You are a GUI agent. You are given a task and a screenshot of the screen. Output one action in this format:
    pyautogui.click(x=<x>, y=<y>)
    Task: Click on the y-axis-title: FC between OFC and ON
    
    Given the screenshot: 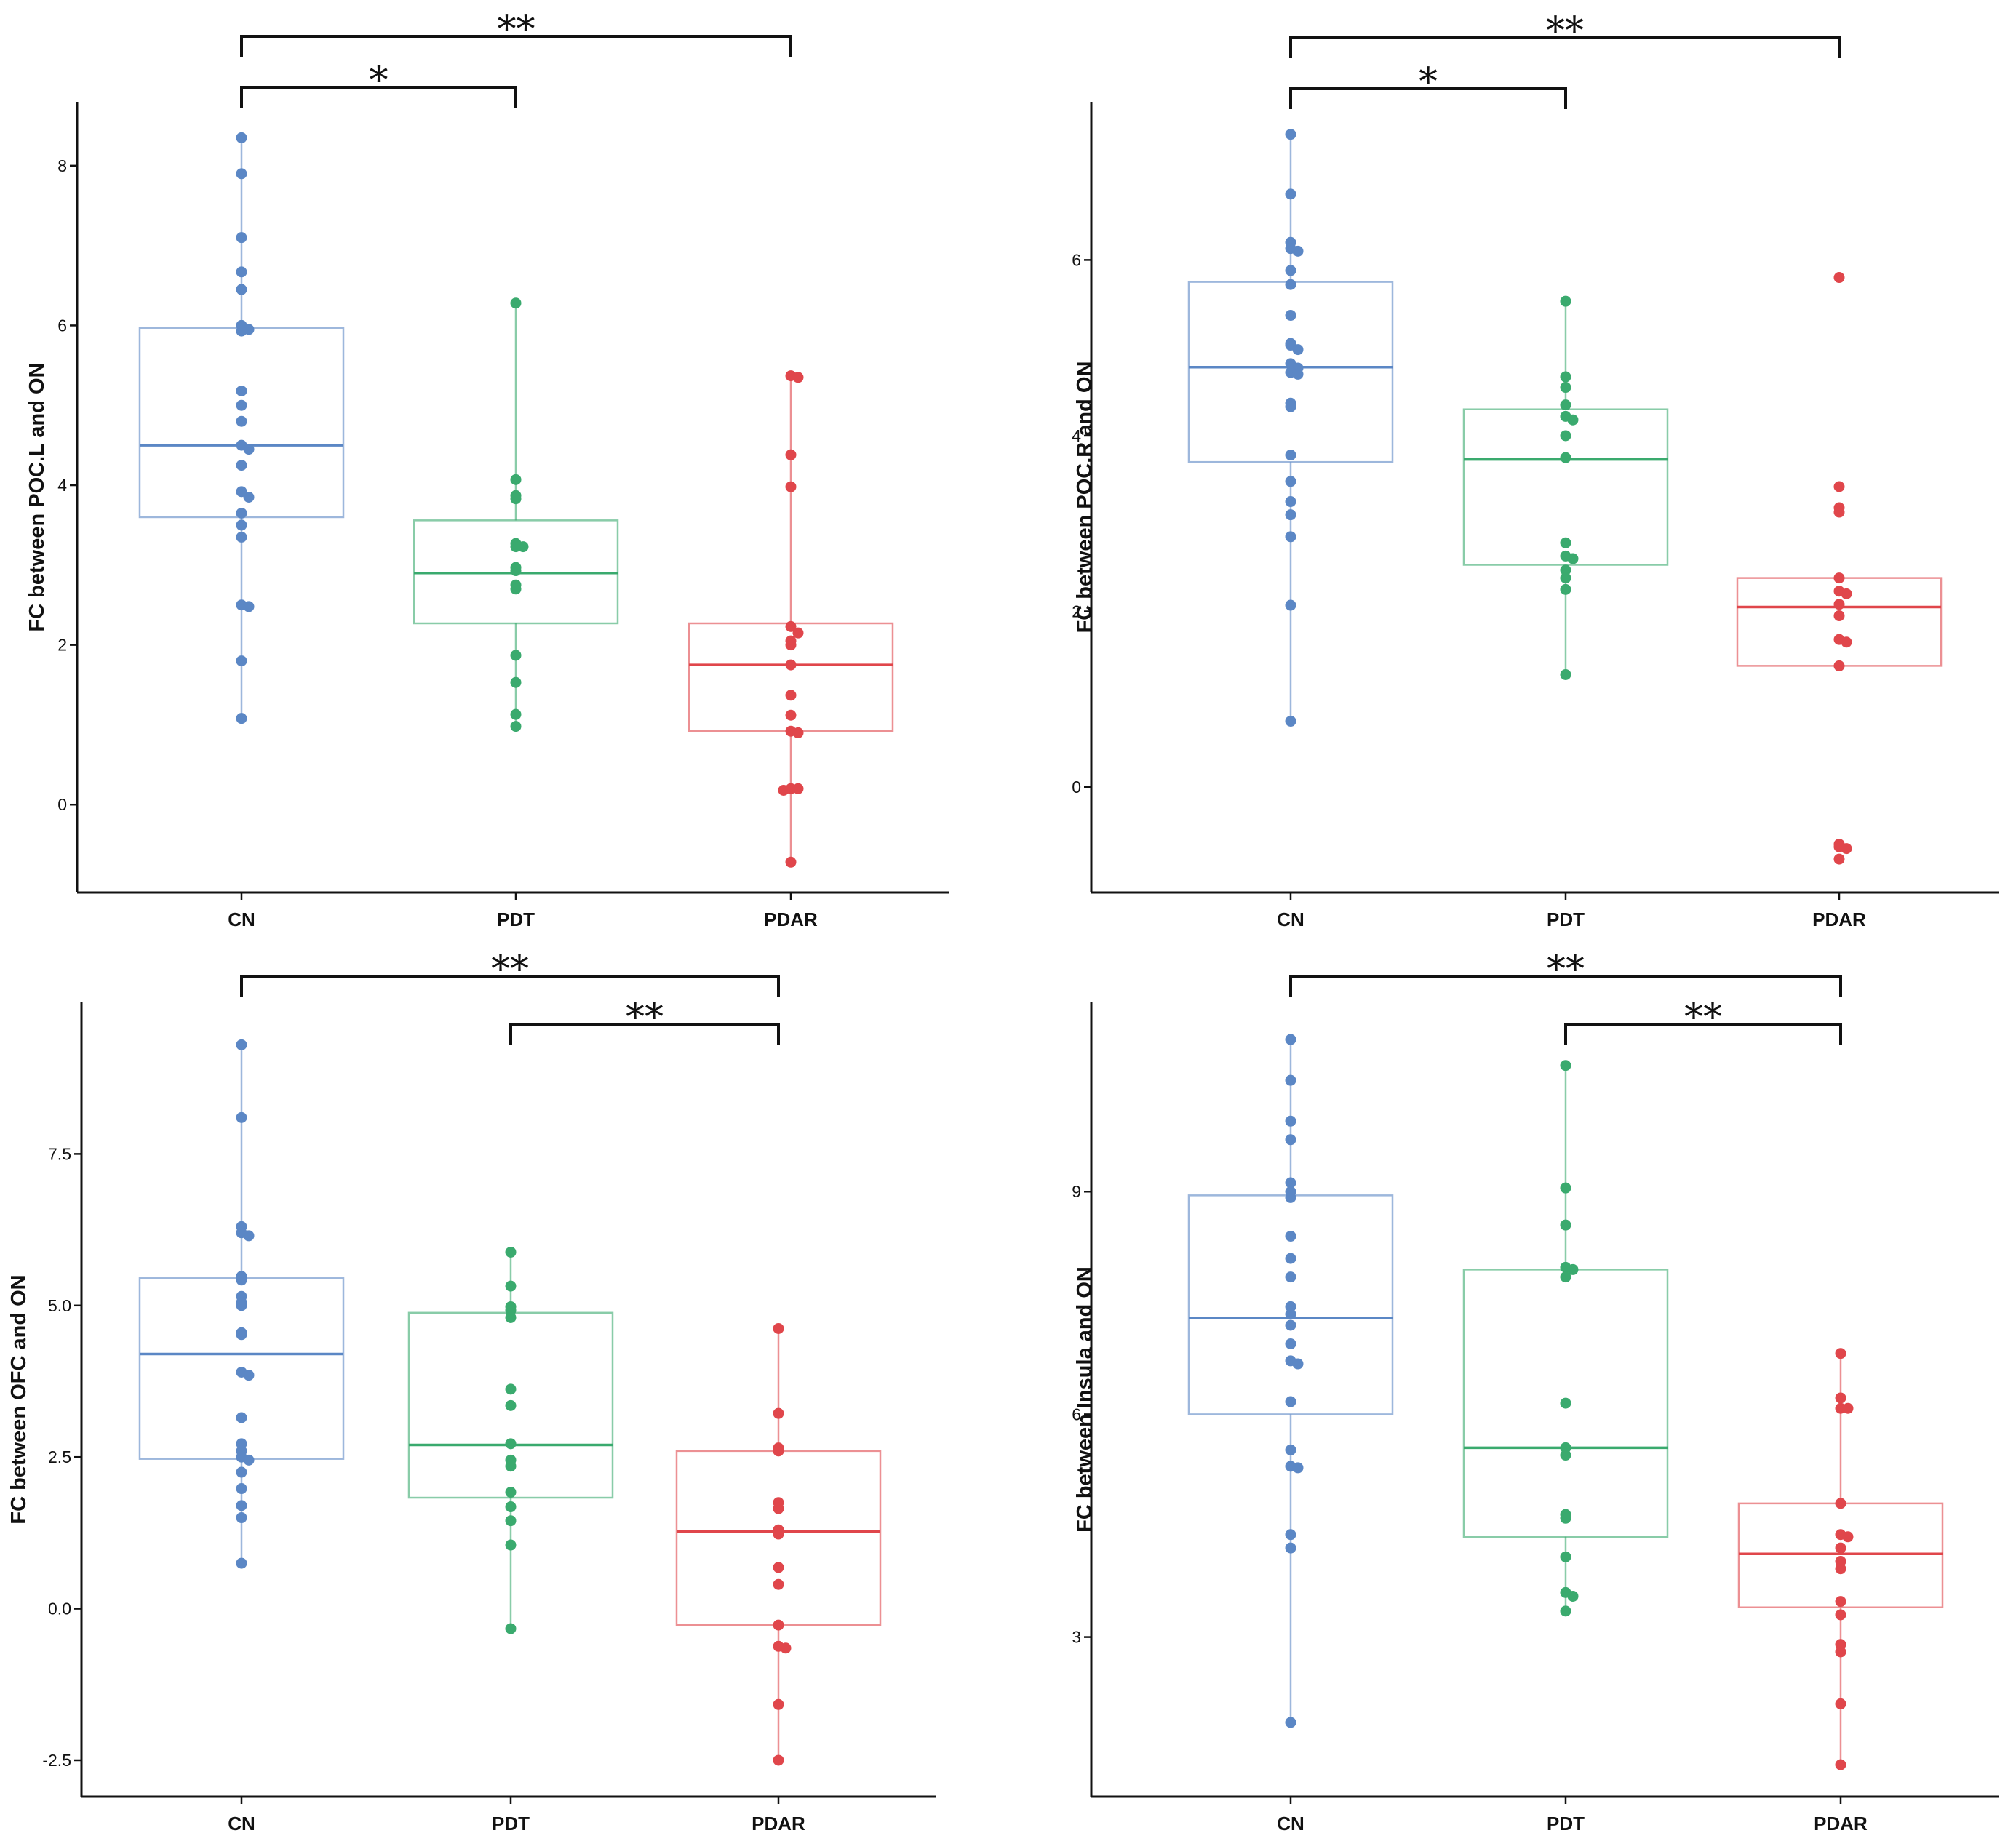 What is the action you would take?
    pyautogui.click(x=19, y=1399)
    